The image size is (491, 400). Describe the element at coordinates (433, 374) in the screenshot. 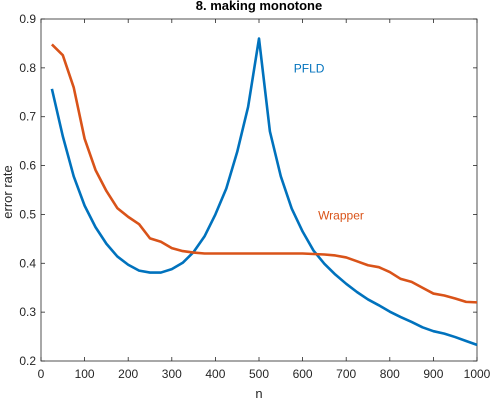

I see `x-tick-label: 900` at that location.